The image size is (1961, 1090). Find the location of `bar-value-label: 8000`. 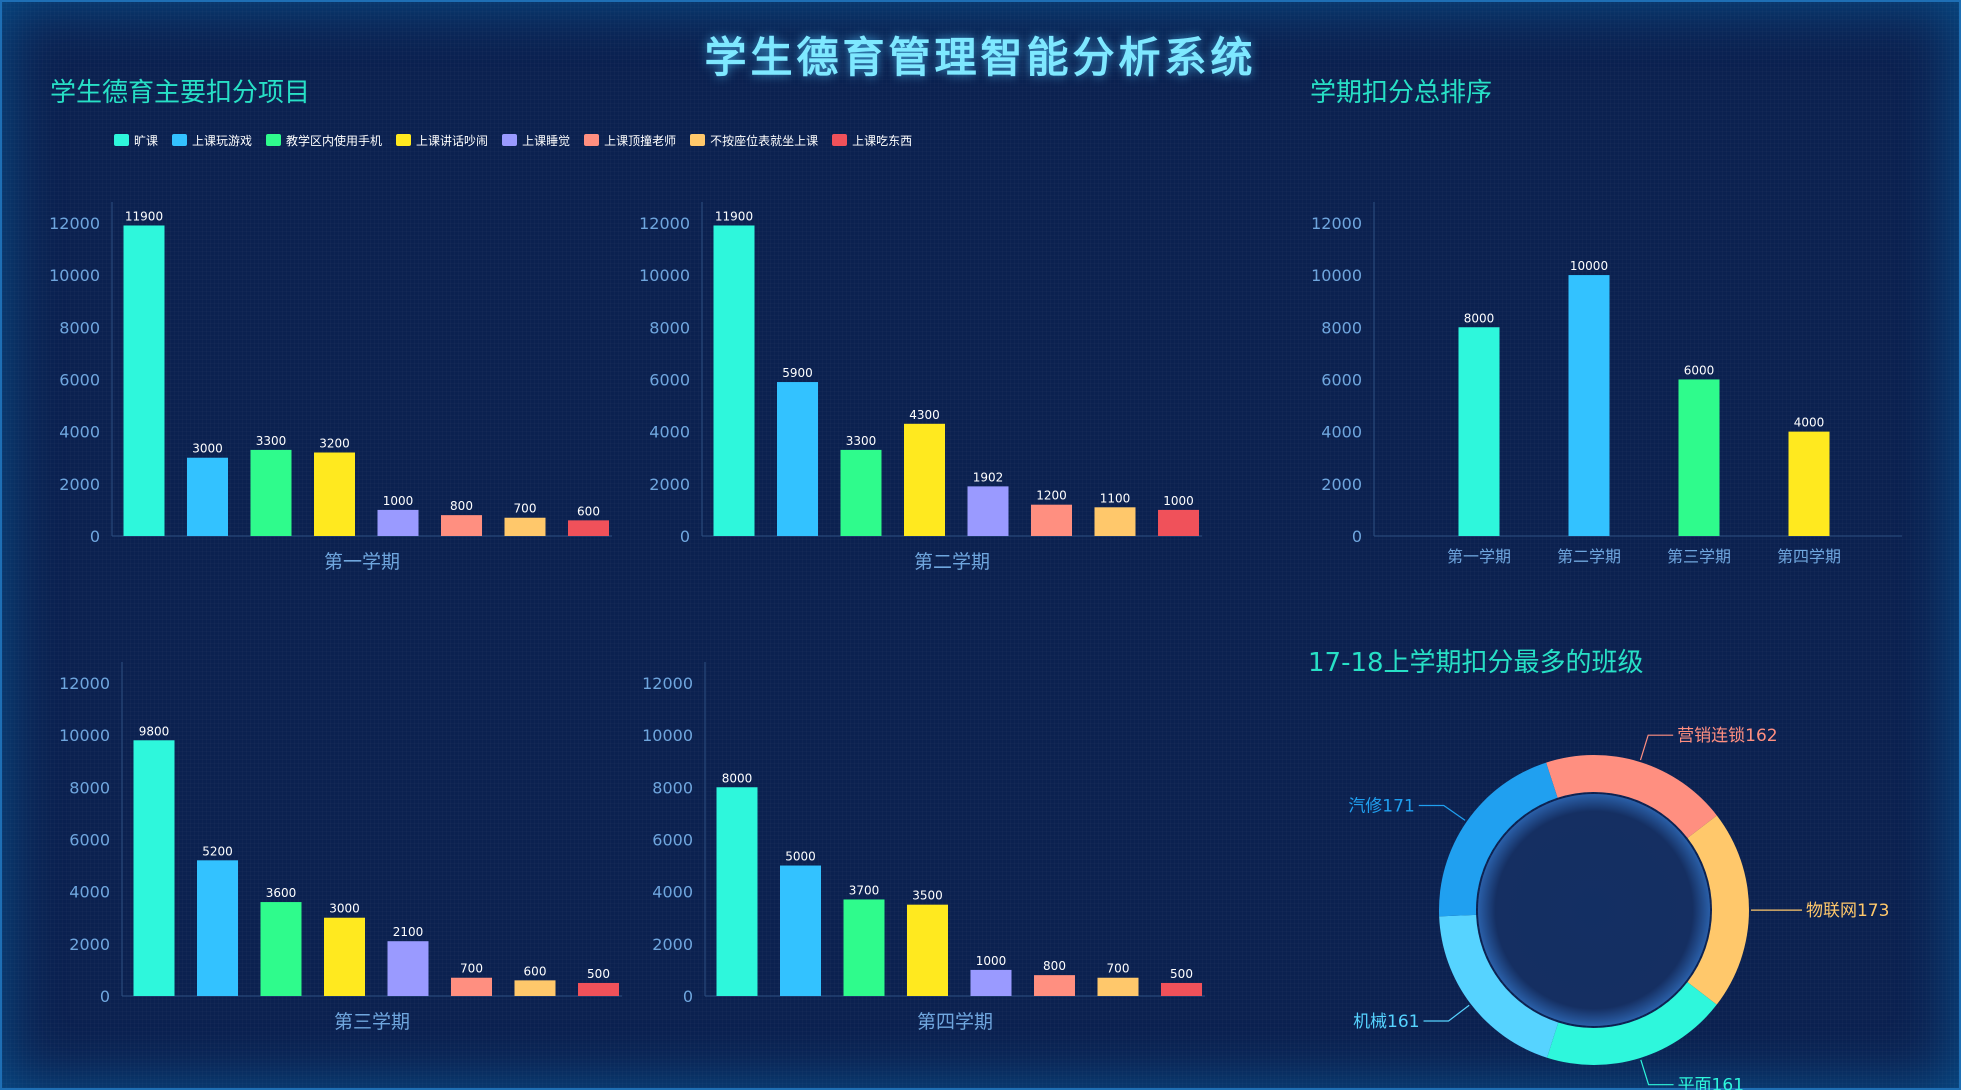

bar-value-label: 8000 is located at coordinates (1479, 318).